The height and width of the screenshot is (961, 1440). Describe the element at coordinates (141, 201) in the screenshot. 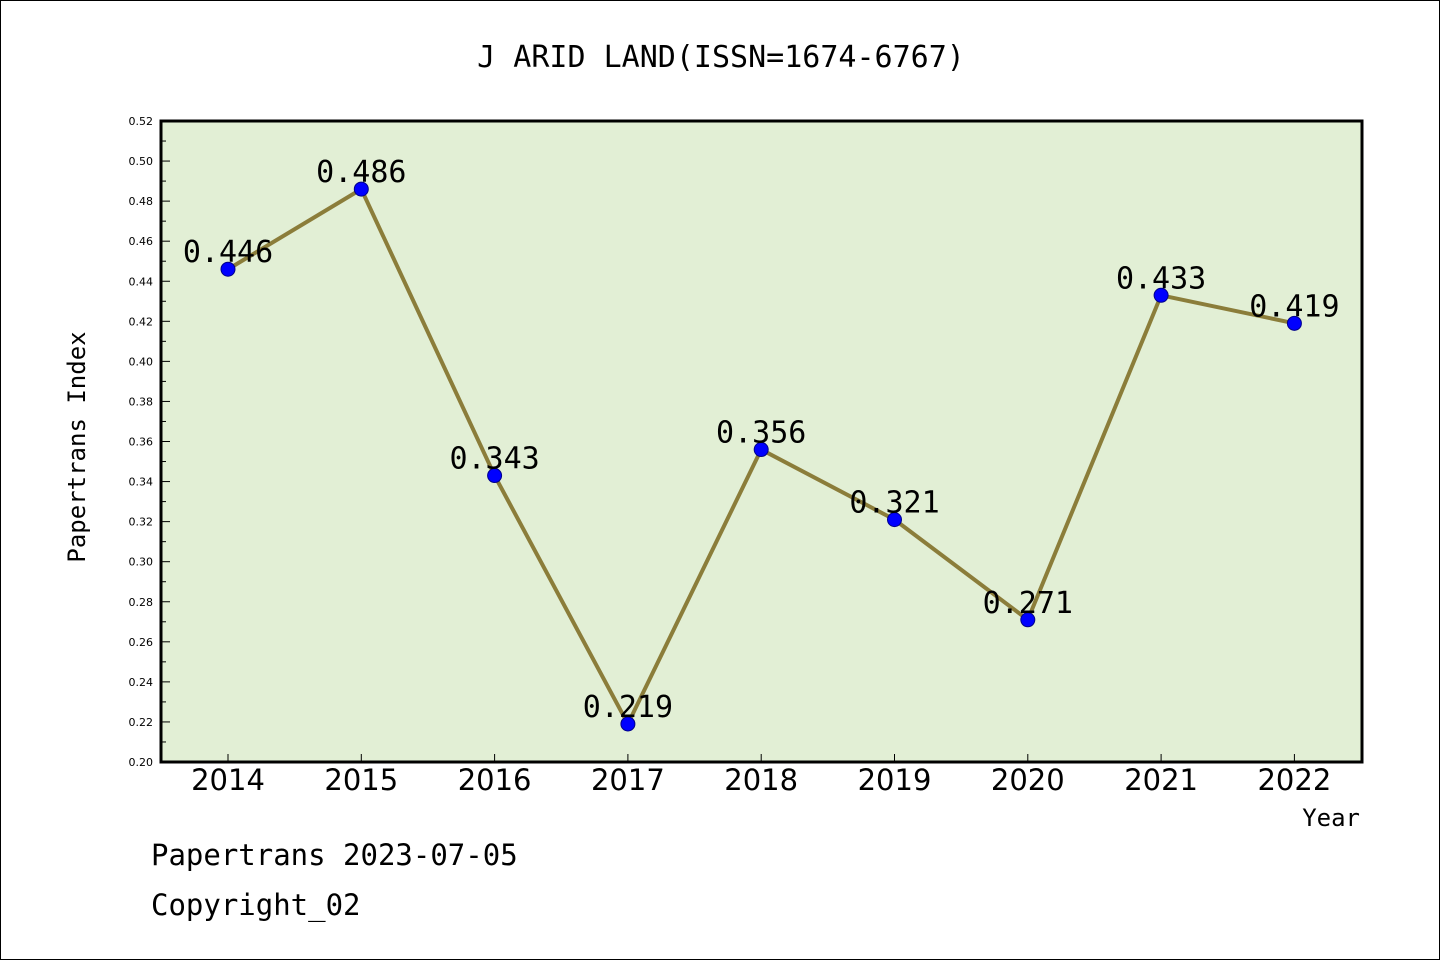

I see `y-tick-label: 0.48` at that location.